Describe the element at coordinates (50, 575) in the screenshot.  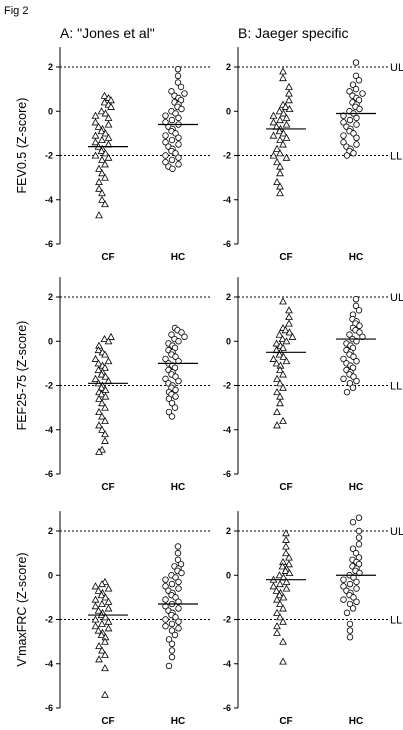
I see `y-tick-label: 0` at that location.